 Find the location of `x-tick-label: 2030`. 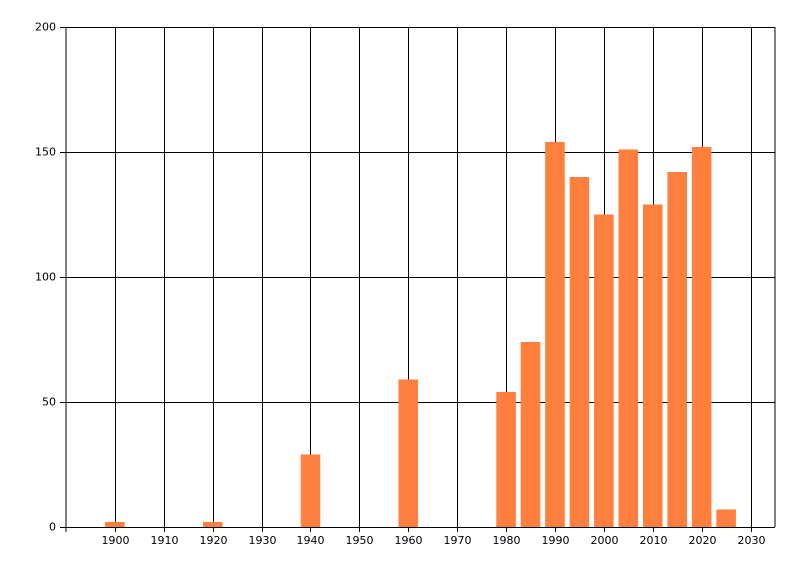

x-tick-label: 2030 is located at coordinates (752, 540).